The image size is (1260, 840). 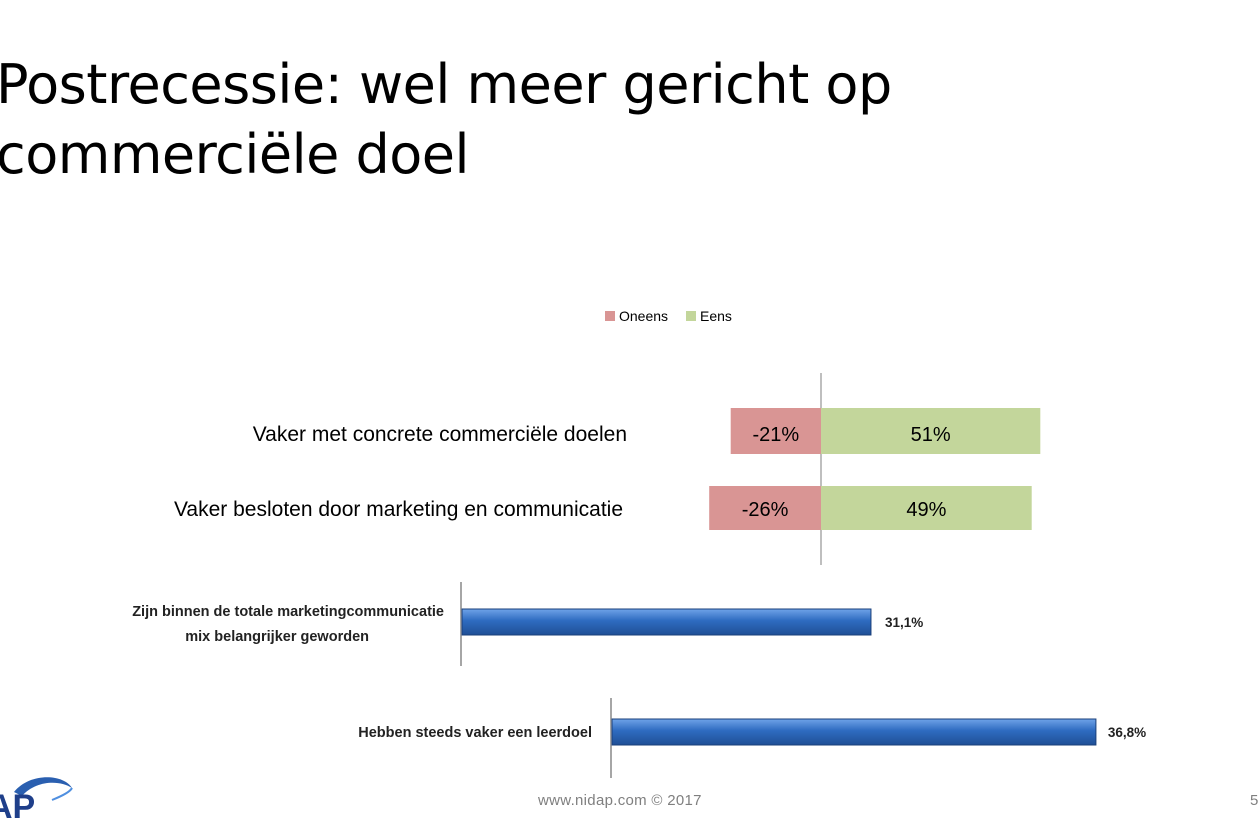 I want to click on data-label-oneens-1: -21%, so click(x=775, y=435).